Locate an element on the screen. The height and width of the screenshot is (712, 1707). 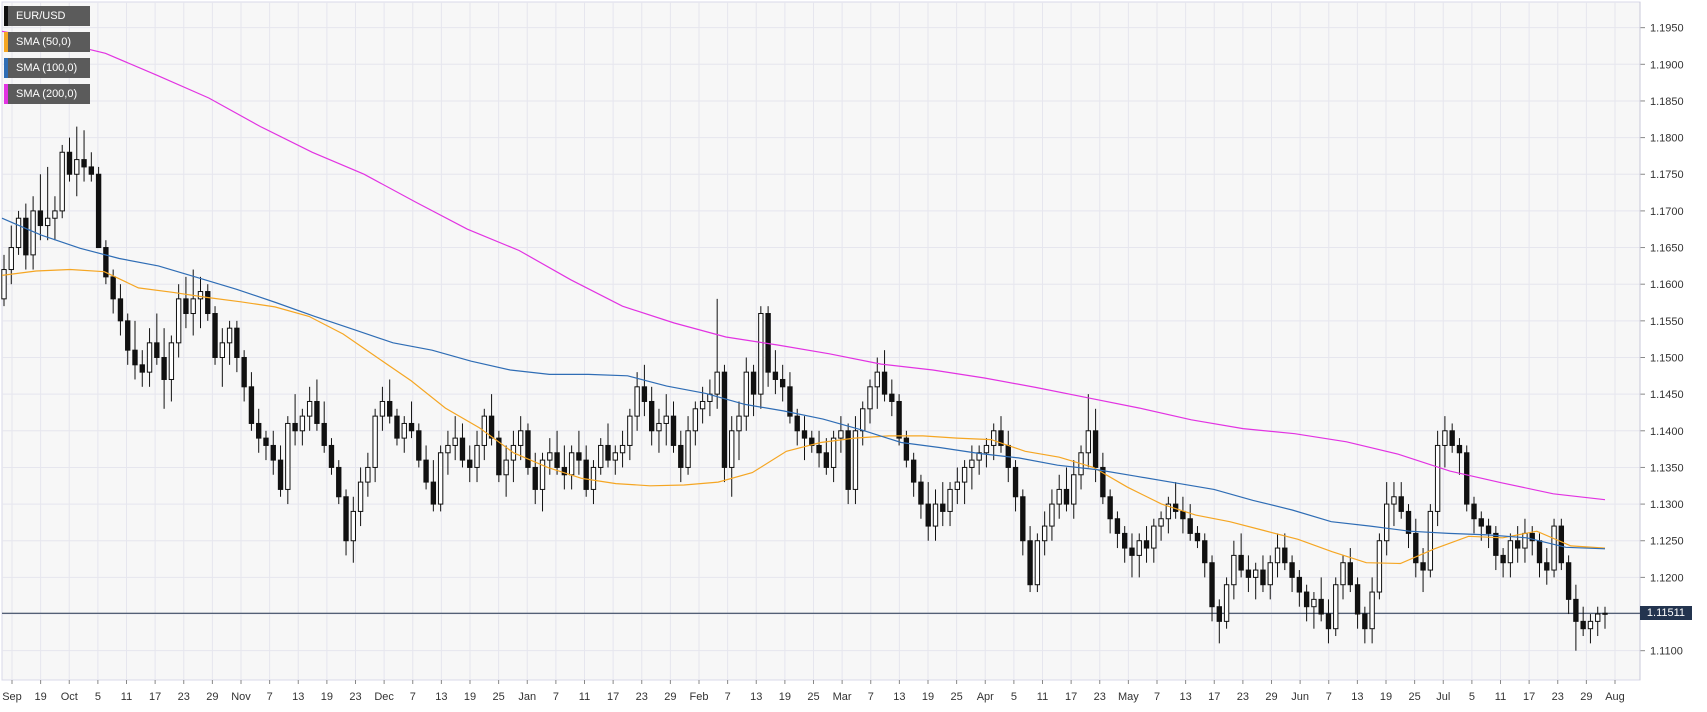
x-tick-label: 13 is located at coordinates (756, 697).